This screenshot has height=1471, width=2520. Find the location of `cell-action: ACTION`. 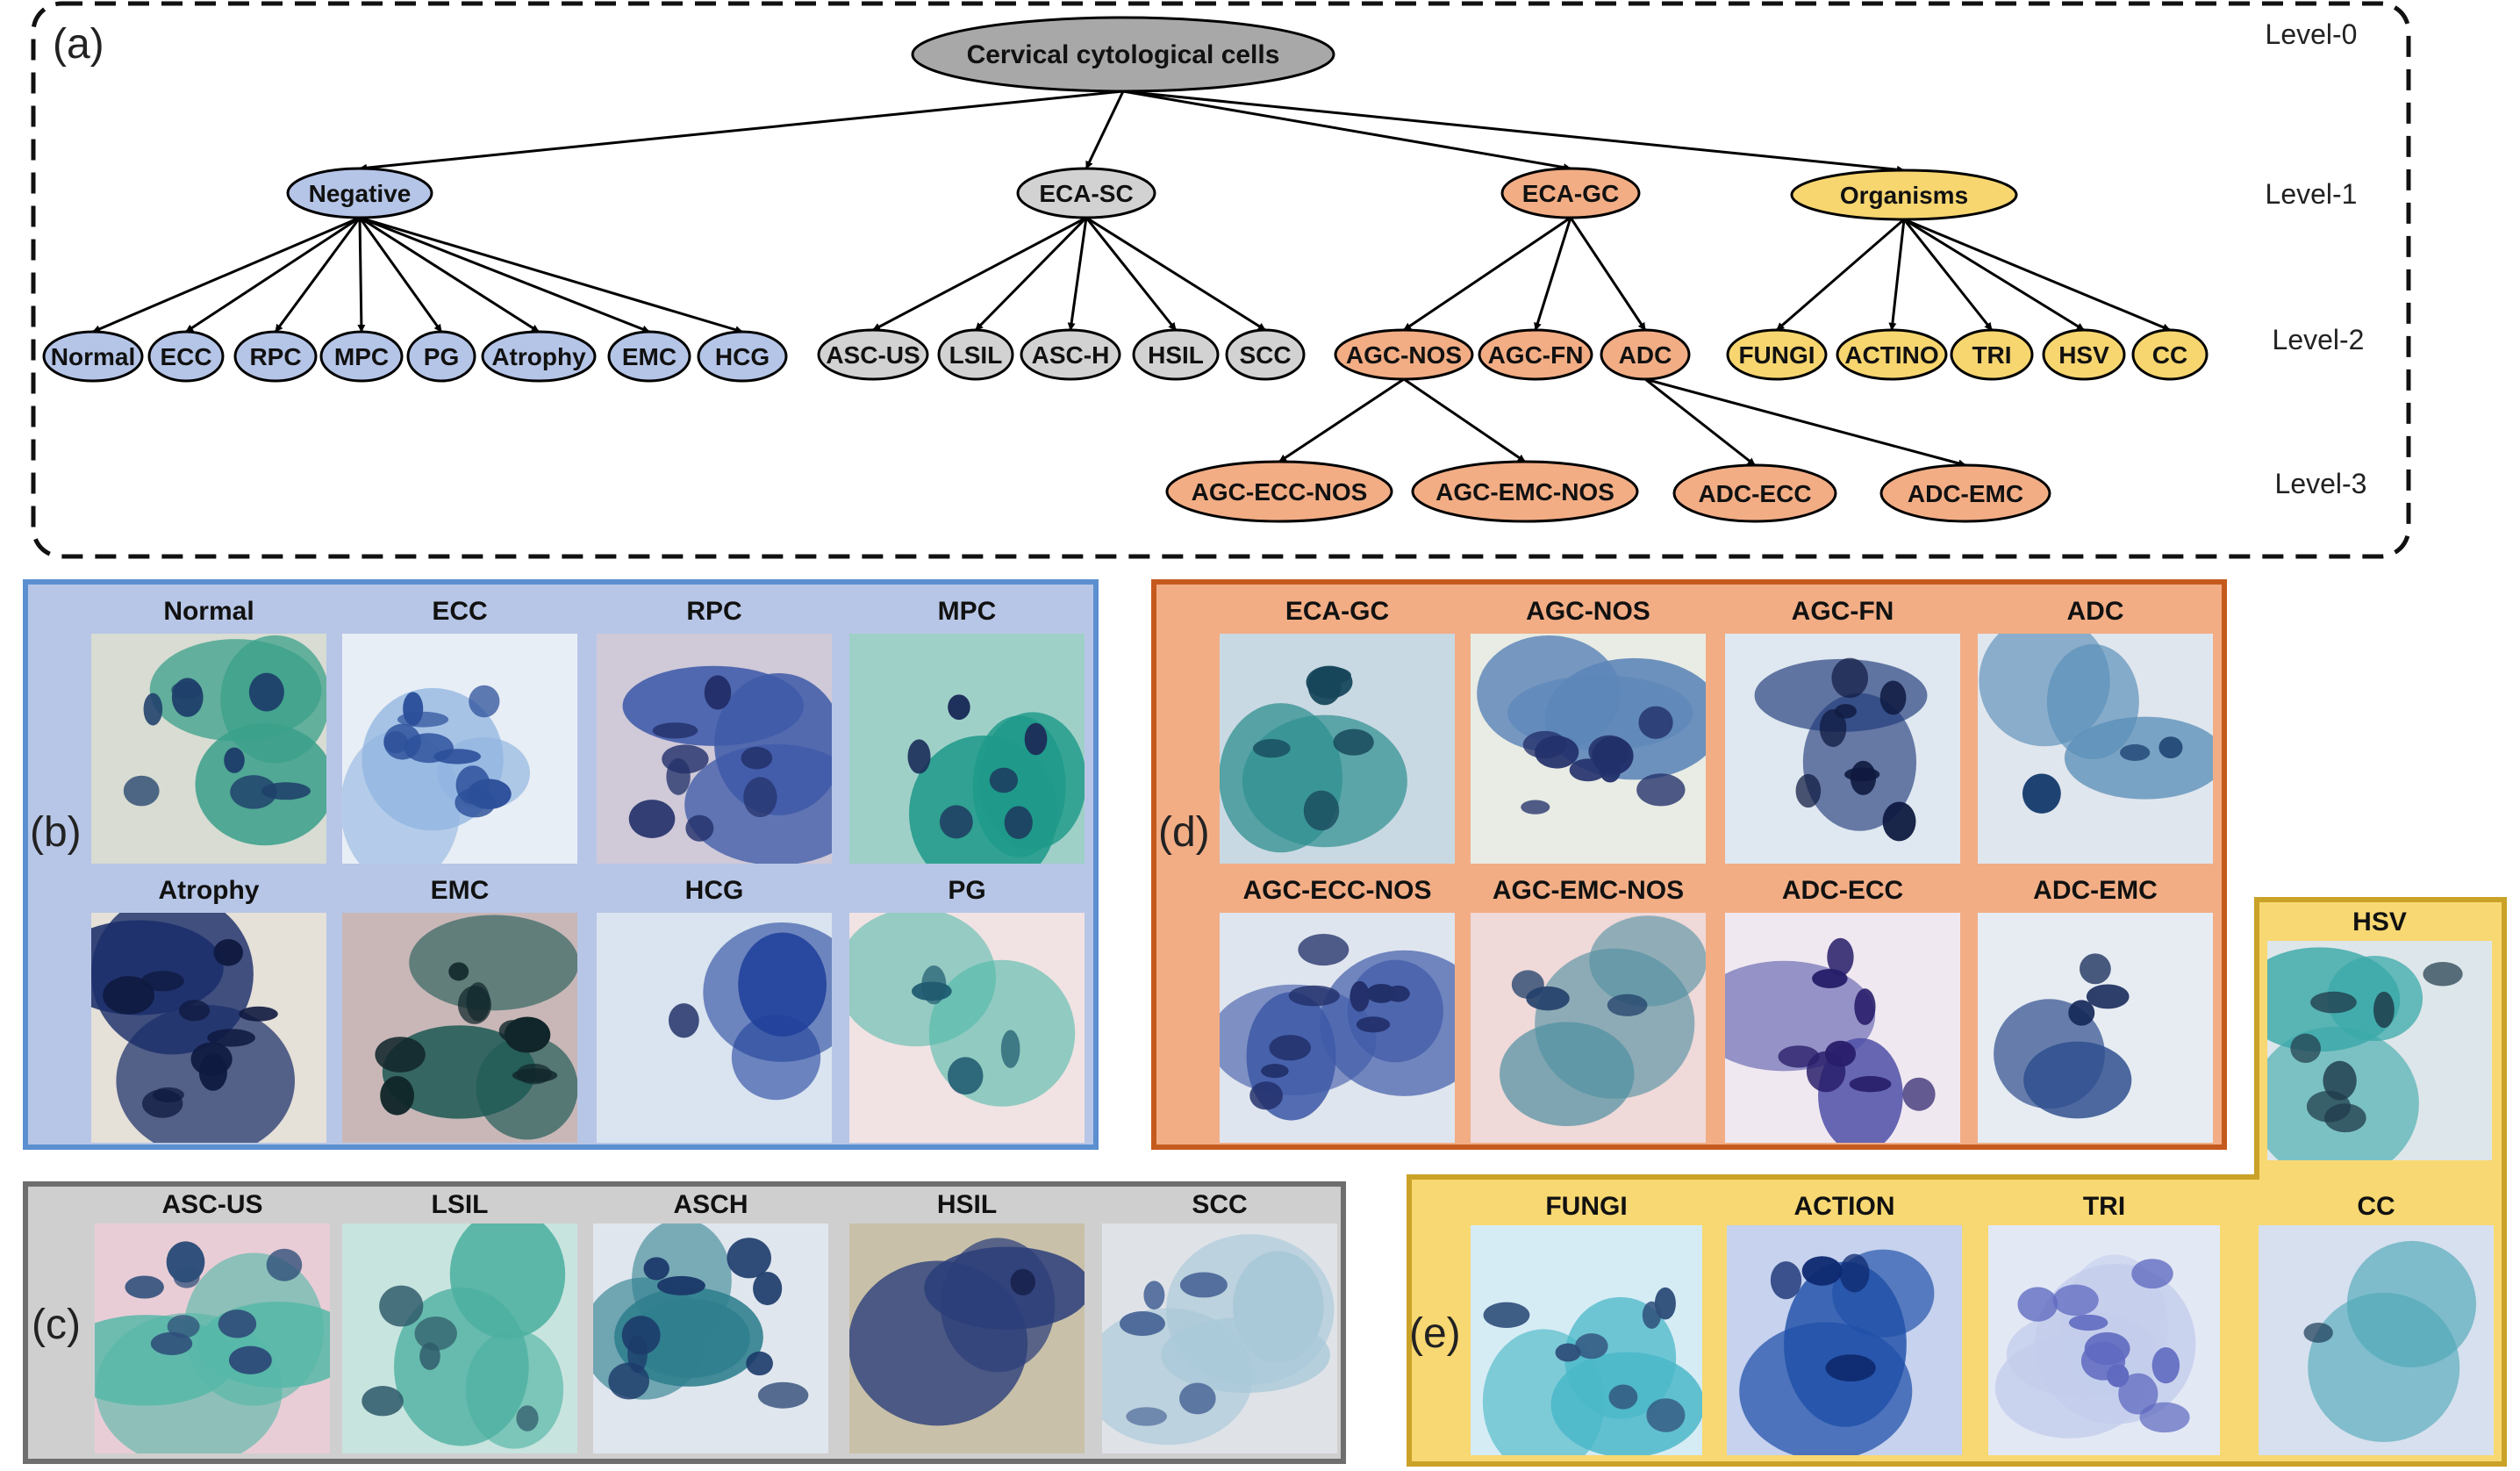

cell-action: ACTION is located at coordinates (1844, 1321).